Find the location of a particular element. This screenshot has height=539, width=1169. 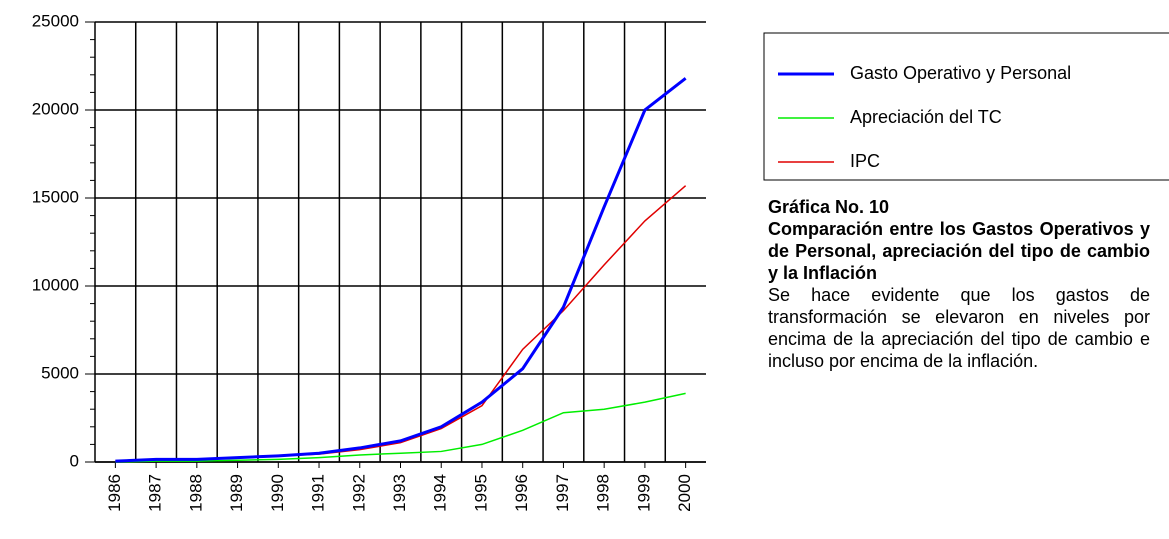

y-tick-label: 20000 is located at coordinates (55, 108).